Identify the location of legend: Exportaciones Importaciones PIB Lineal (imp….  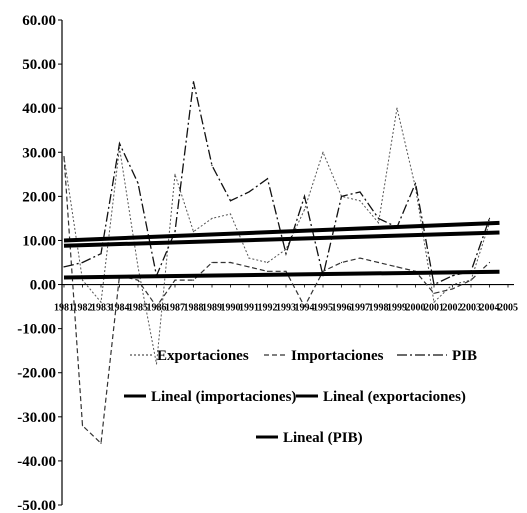
(300, 397).